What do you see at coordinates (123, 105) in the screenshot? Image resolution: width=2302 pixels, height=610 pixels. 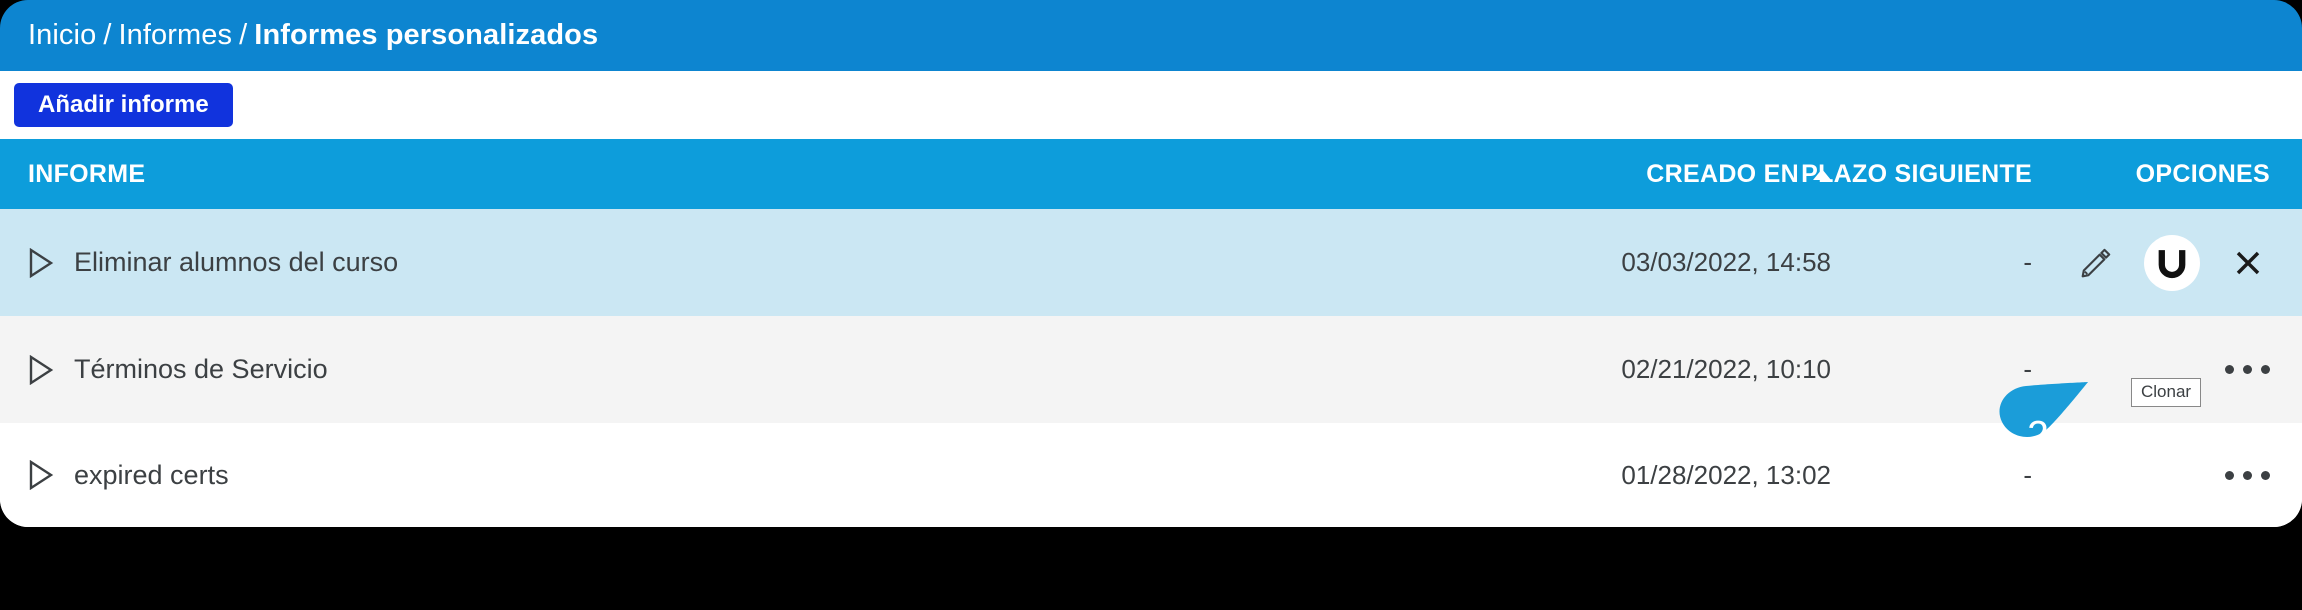 I see `add-report-button: Añadir informe` at bounding box center [123, 105].